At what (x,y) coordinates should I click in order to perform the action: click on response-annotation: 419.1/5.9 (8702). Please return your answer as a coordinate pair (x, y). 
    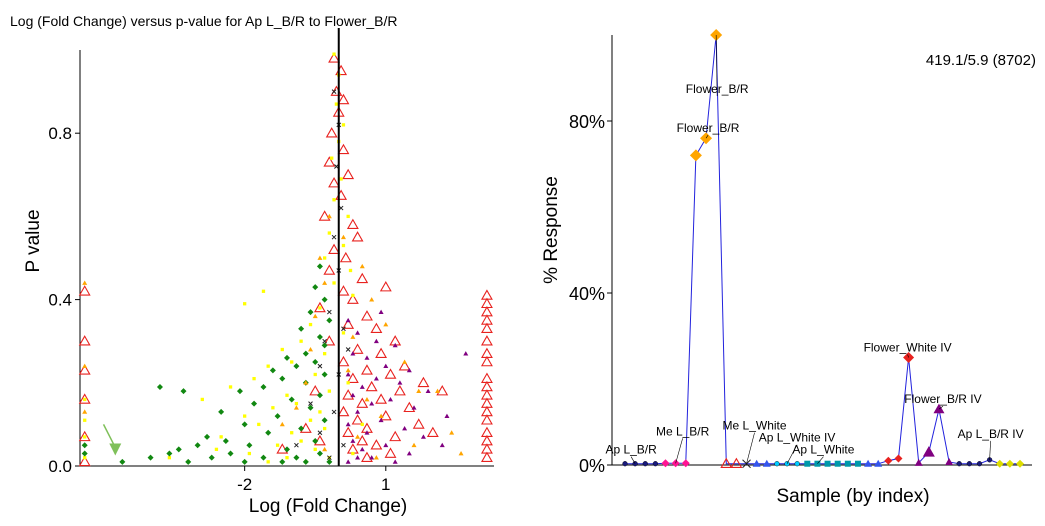
    Looking at the image, I should click on (981, 60).